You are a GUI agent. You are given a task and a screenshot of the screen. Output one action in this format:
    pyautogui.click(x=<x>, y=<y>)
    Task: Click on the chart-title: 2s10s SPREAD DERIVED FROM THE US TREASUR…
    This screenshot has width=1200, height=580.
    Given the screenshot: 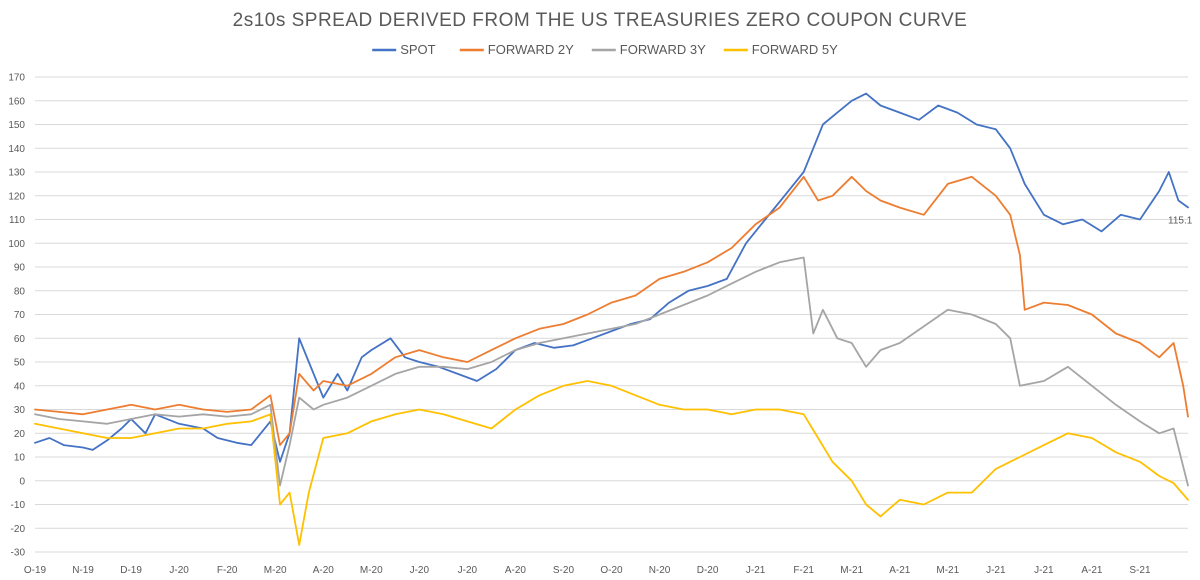 What is the action you would take?
    pyautogui.click(x=600, y=20)
    